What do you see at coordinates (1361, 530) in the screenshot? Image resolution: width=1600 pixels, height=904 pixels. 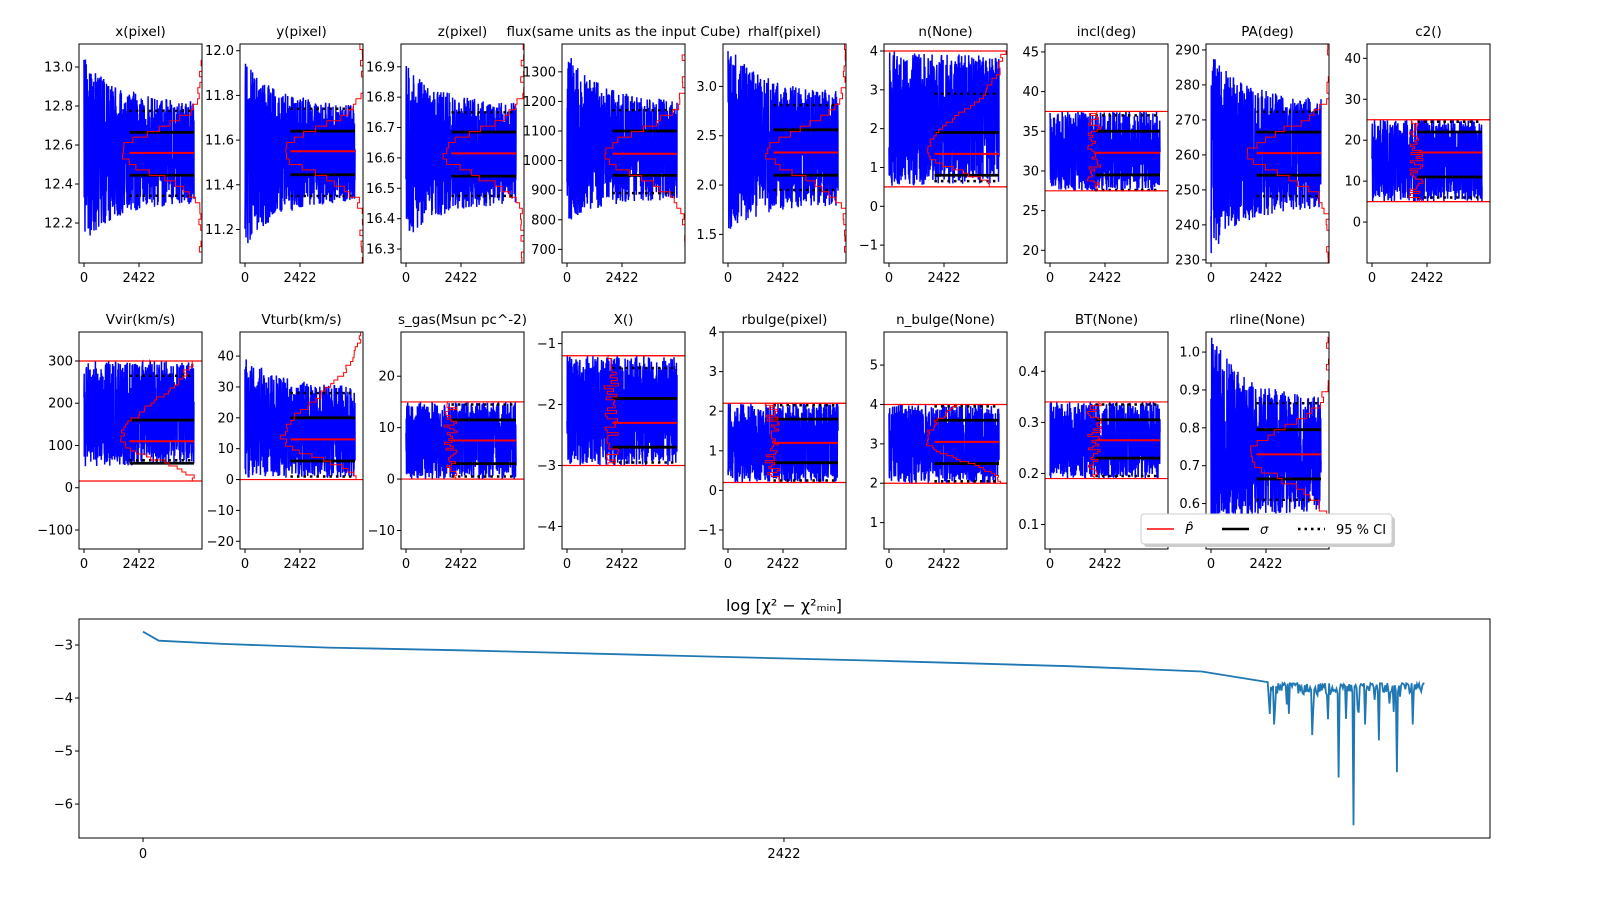 I see `legend-label-2: 95 % CI` at bounding box center [1361, 530].